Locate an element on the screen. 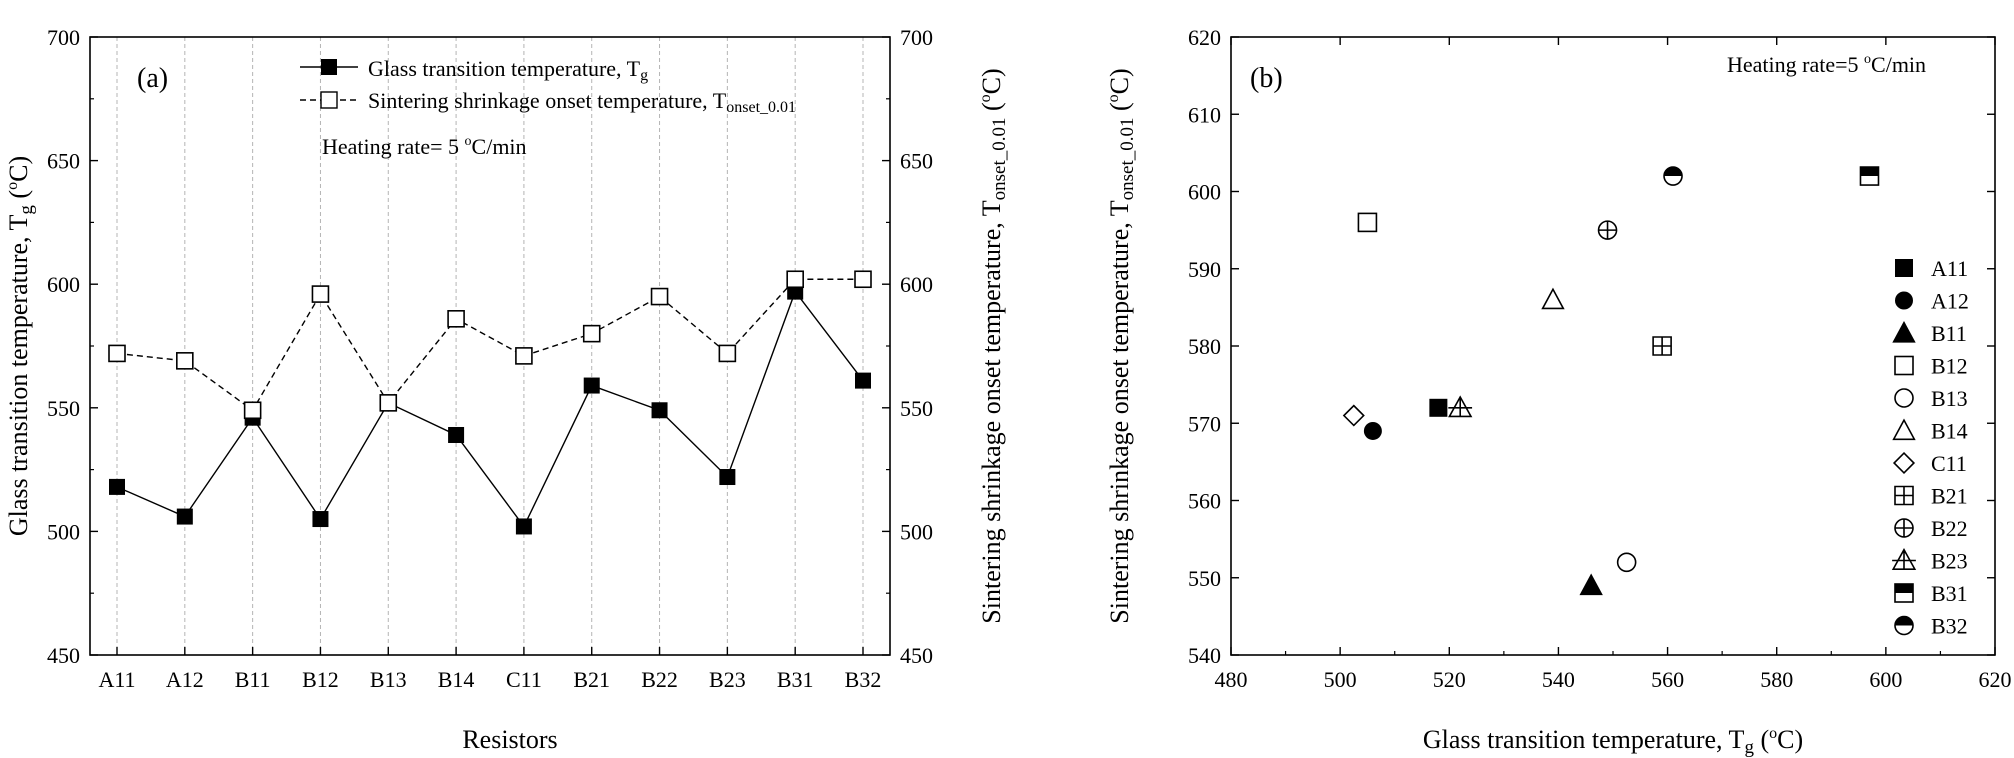 The height and width of the screenshot is (758, 2014). x-tick-label-560: 560 is located at coordinates (1667, 679).